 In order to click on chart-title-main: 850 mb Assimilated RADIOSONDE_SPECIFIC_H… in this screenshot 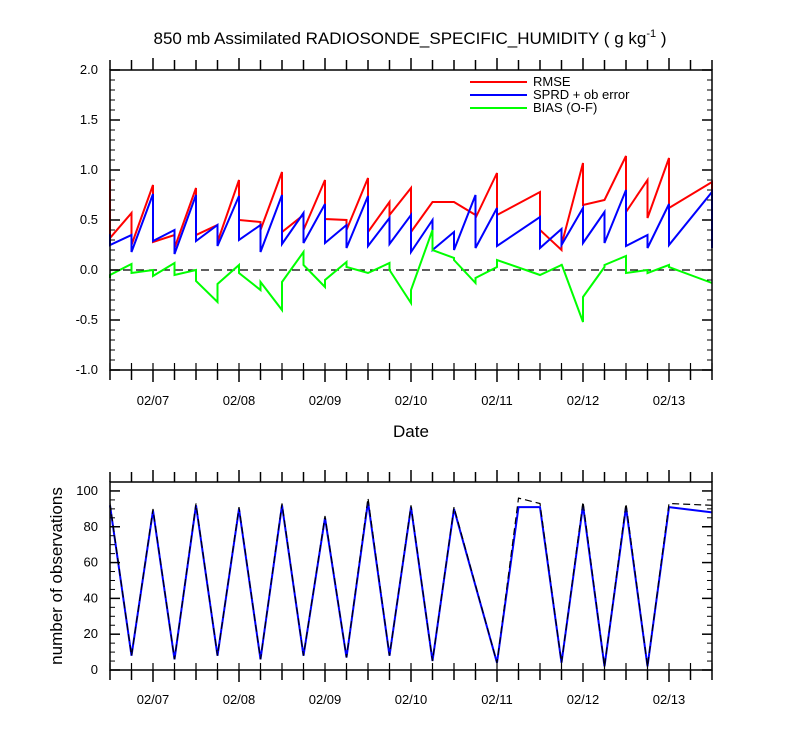, I will do `click(400, 38)`.